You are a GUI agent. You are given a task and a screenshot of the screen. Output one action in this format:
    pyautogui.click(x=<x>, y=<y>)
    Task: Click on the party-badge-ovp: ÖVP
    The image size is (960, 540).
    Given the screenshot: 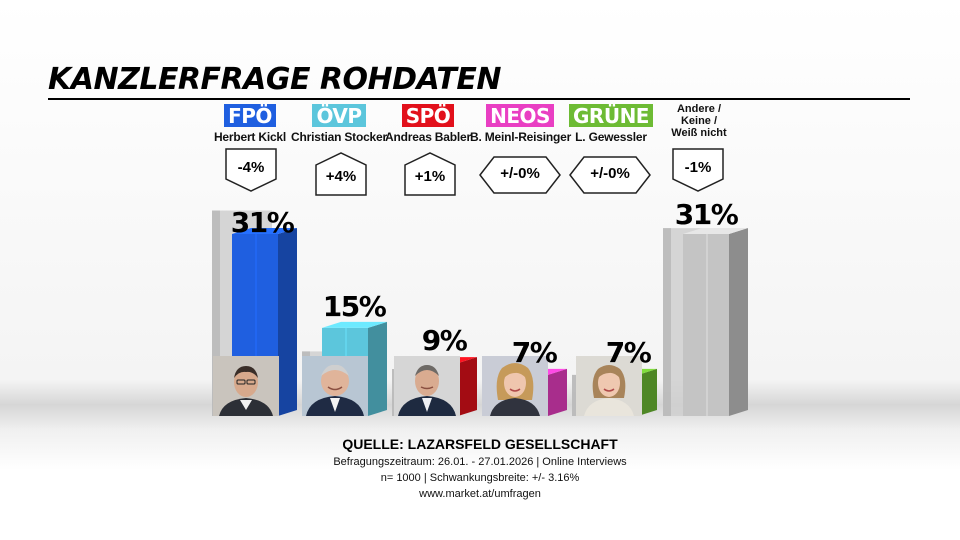 What is the action you would take?
    pyautogui.click(x=339, y=115)
    